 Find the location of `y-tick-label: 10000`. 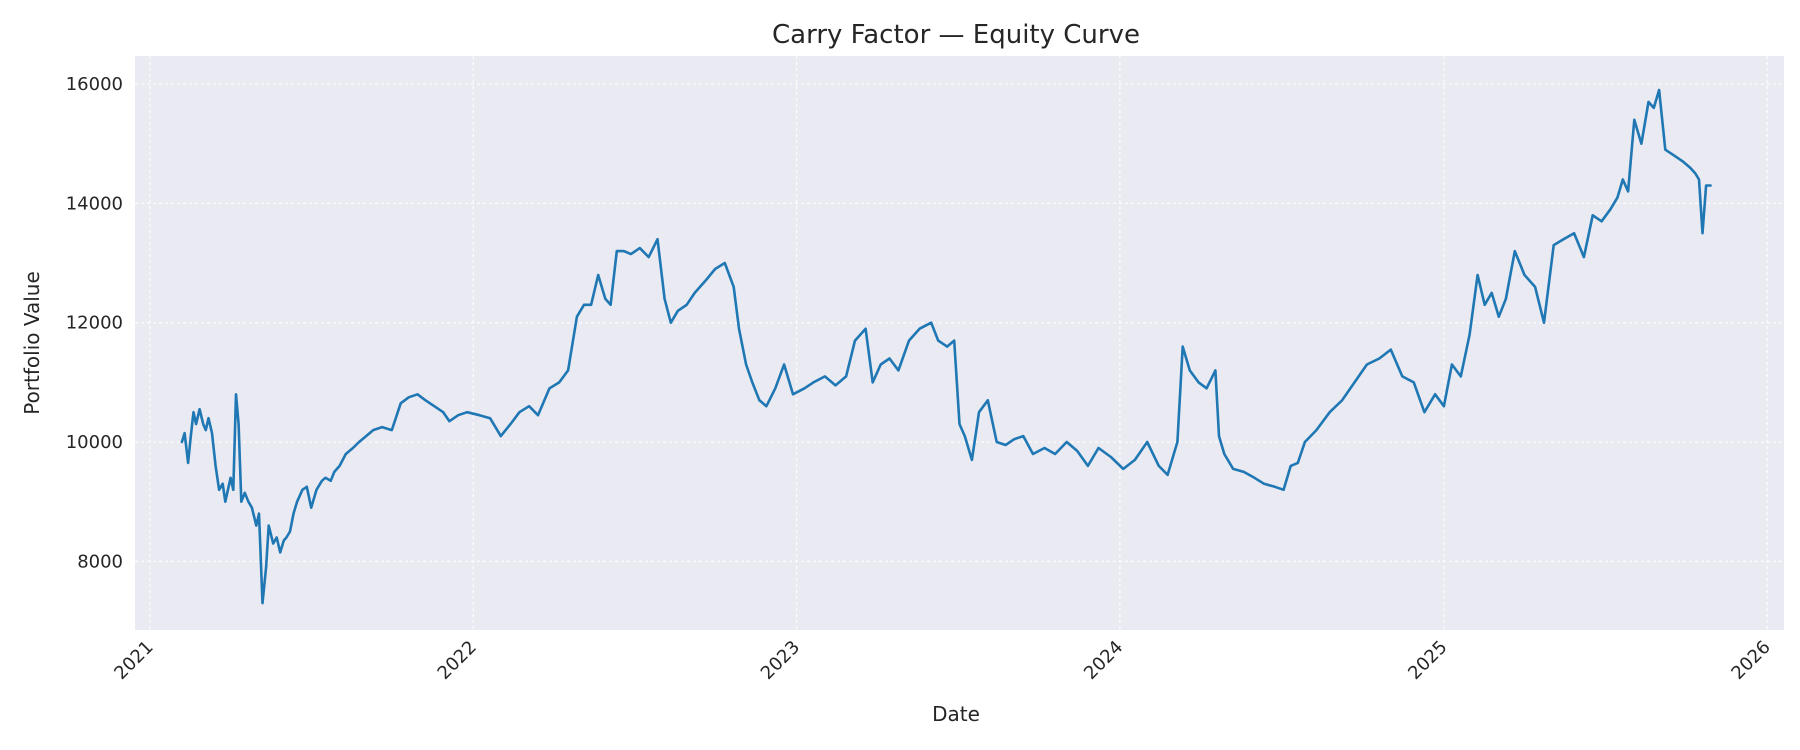

y-tick-label: 10000 is located at coordinates (94, 442).